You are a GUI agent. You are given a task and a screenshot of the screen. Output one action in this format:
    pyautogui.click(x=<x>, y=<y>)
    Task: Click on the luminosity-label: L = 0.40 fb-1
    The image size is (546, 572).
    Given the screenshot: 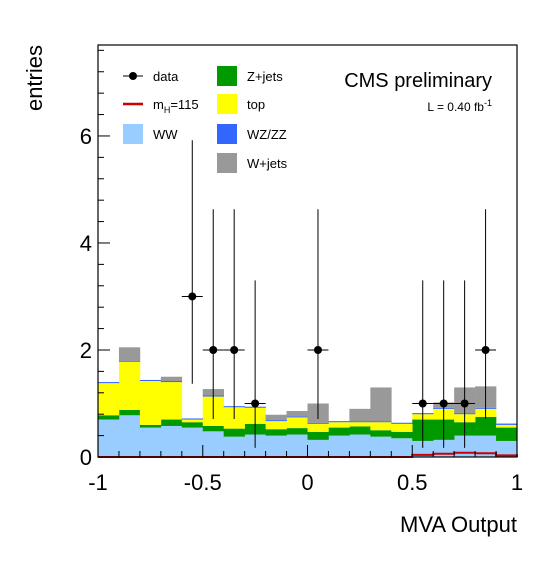 What is the action you would take?
    pyautogui.click(x=459, y=106)
    